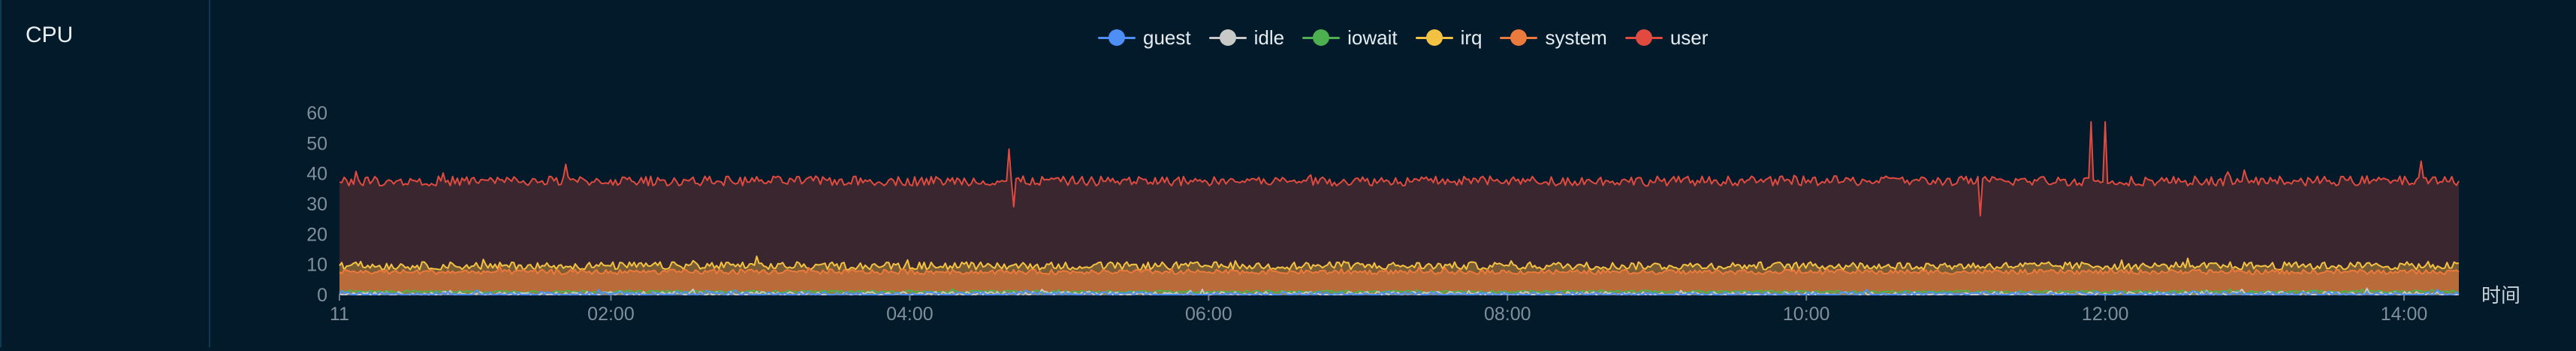 Image resolution: width=2576 pixels, height=351 pixels. What do you see at coordinates (1576, 38) in the screenshot?
I see `legend-label-system: system` at bounding box center [1576, 38].